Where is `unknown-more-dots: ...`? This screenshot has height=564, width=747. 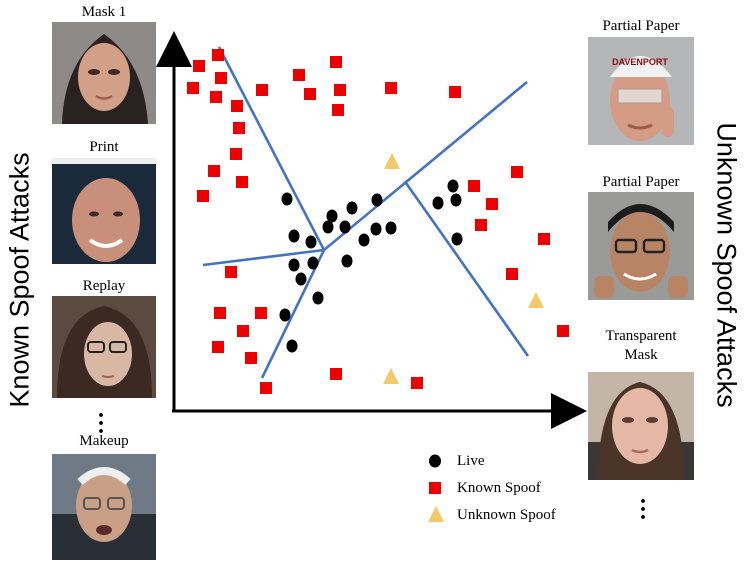
unknown-more-dots: ... is located at coordinates (643, 504).